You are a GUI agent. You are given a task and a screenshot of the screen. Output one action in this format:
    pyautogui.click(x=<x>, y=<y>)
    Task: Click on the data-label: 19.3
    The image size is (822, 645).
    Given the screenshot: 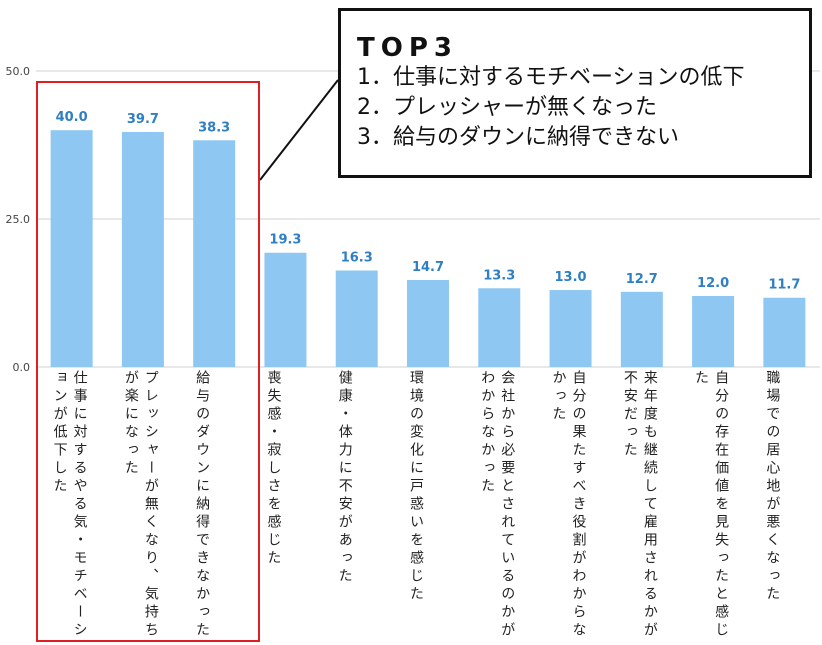 What is the action you would take?
    pyautogui.click(x=285, y=240)
    